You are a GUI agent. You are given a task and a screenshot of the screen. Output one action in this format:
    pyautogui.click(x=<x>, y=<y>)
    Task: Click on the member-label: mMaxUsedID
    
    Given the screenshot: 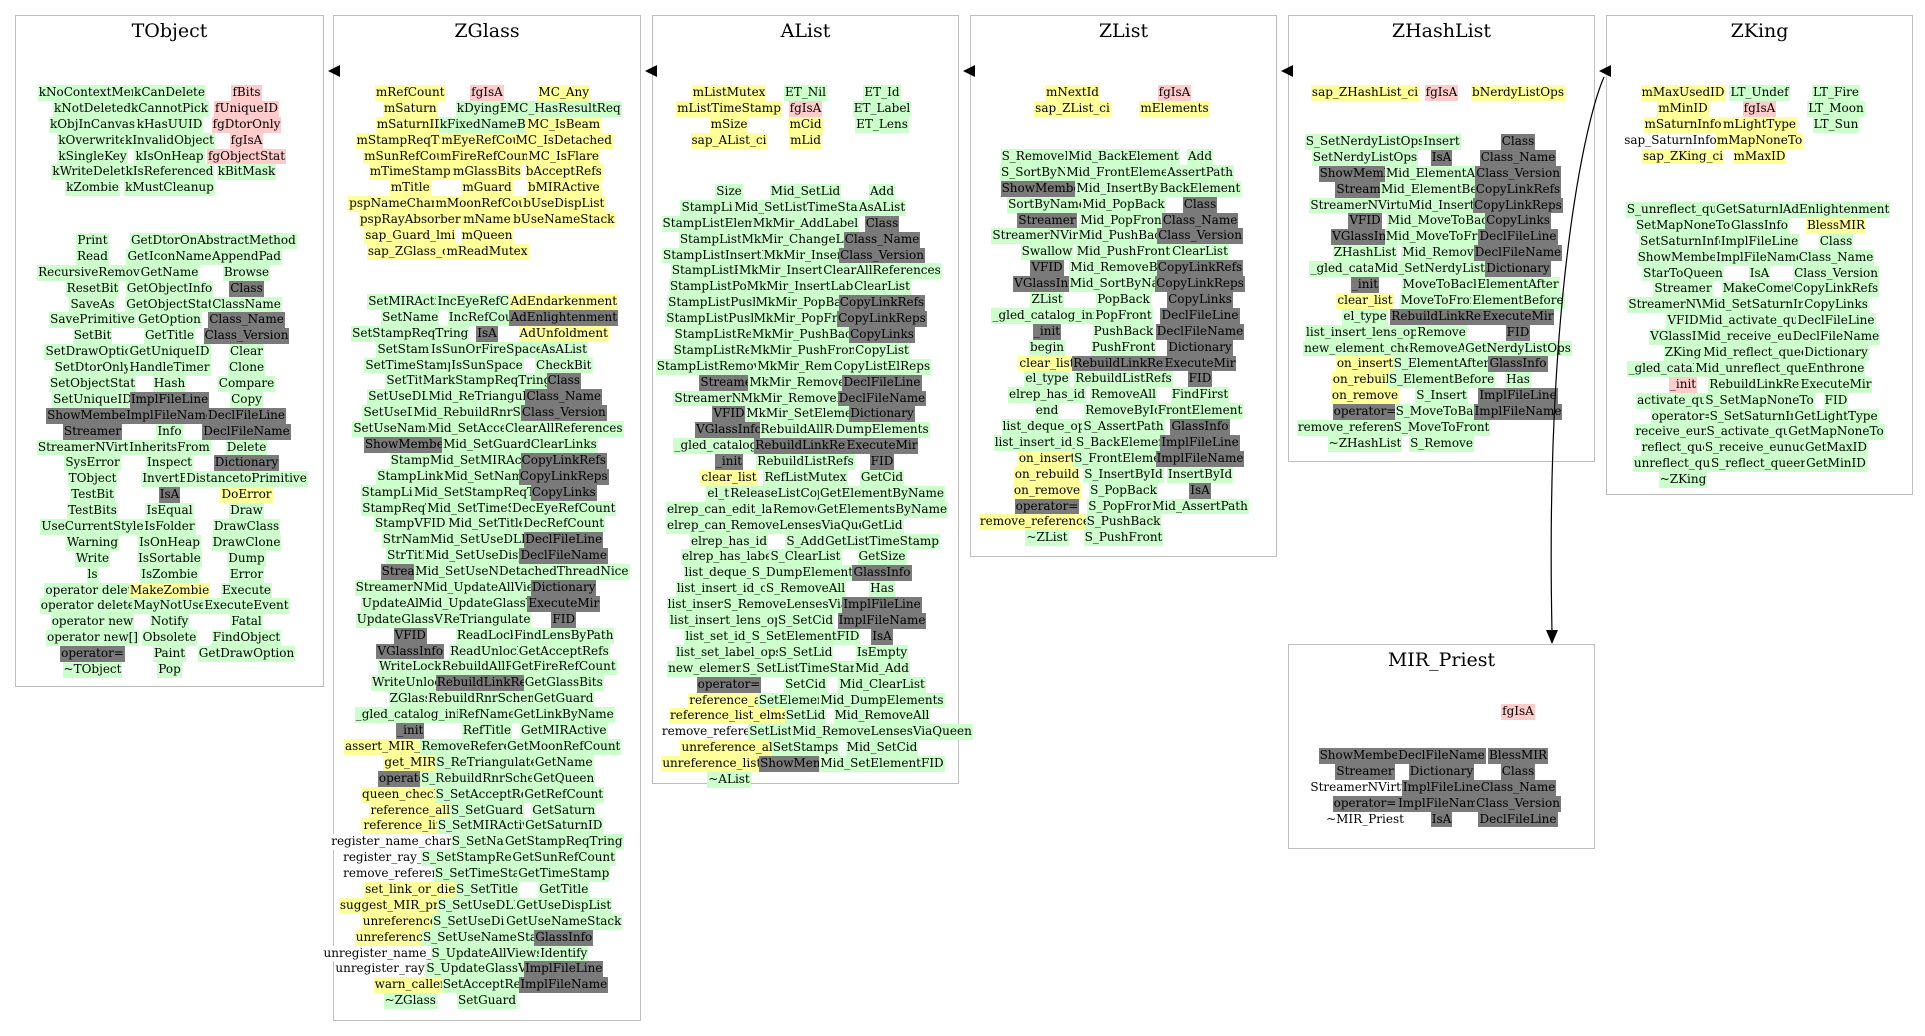 What is the action you would take?
    pyautogui.click(x=1683, y=93)
    